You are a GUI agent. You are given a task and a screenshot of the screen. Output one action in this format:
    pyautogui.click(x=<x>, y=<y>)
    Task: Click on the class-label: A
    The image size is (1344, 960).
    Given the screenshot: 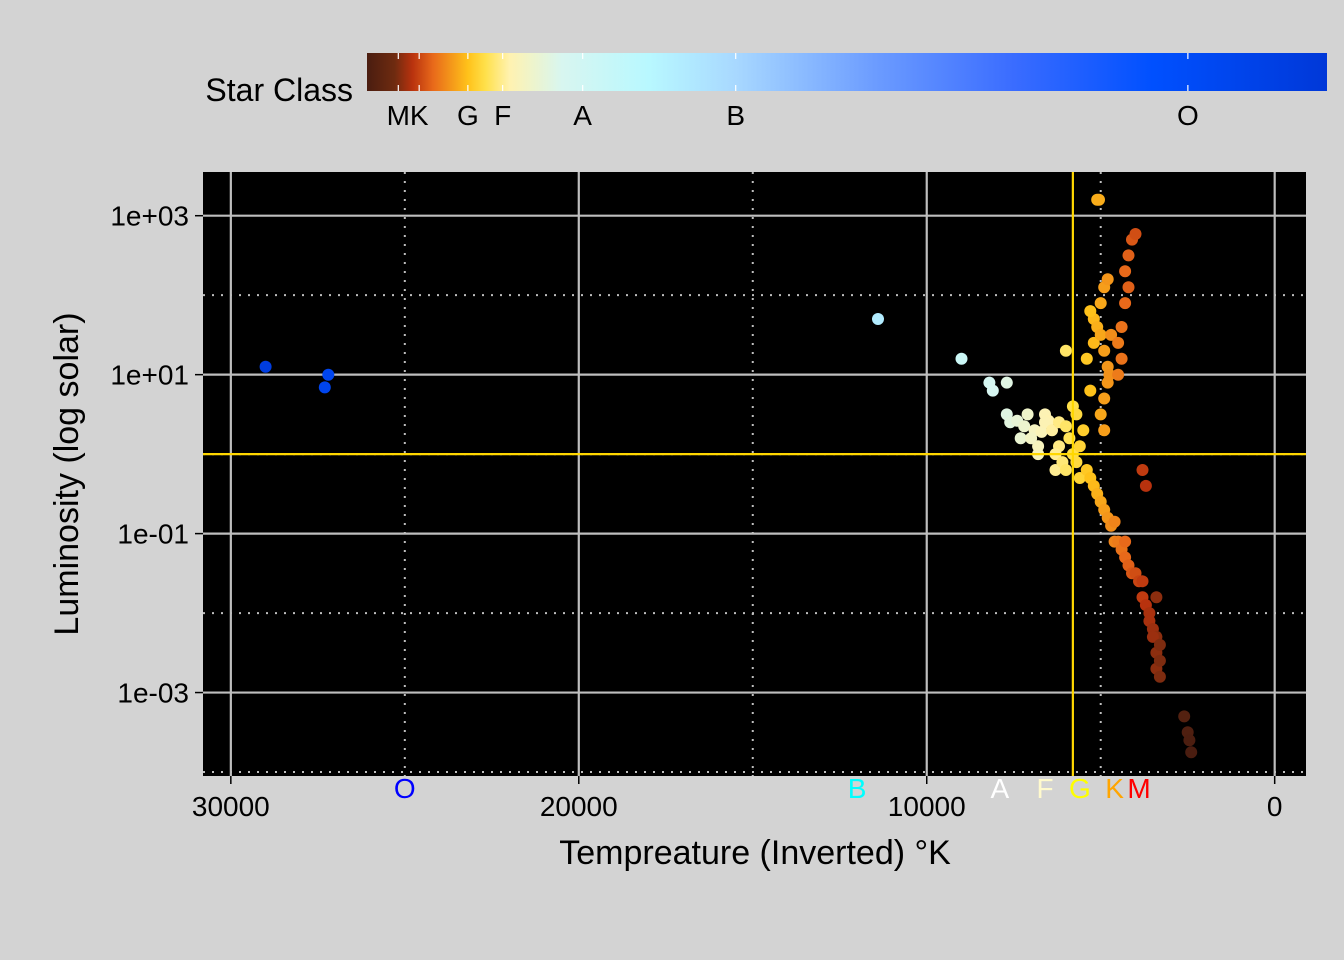 What is the action you would take?
    pyautogui.click(x=999, y=788)
    